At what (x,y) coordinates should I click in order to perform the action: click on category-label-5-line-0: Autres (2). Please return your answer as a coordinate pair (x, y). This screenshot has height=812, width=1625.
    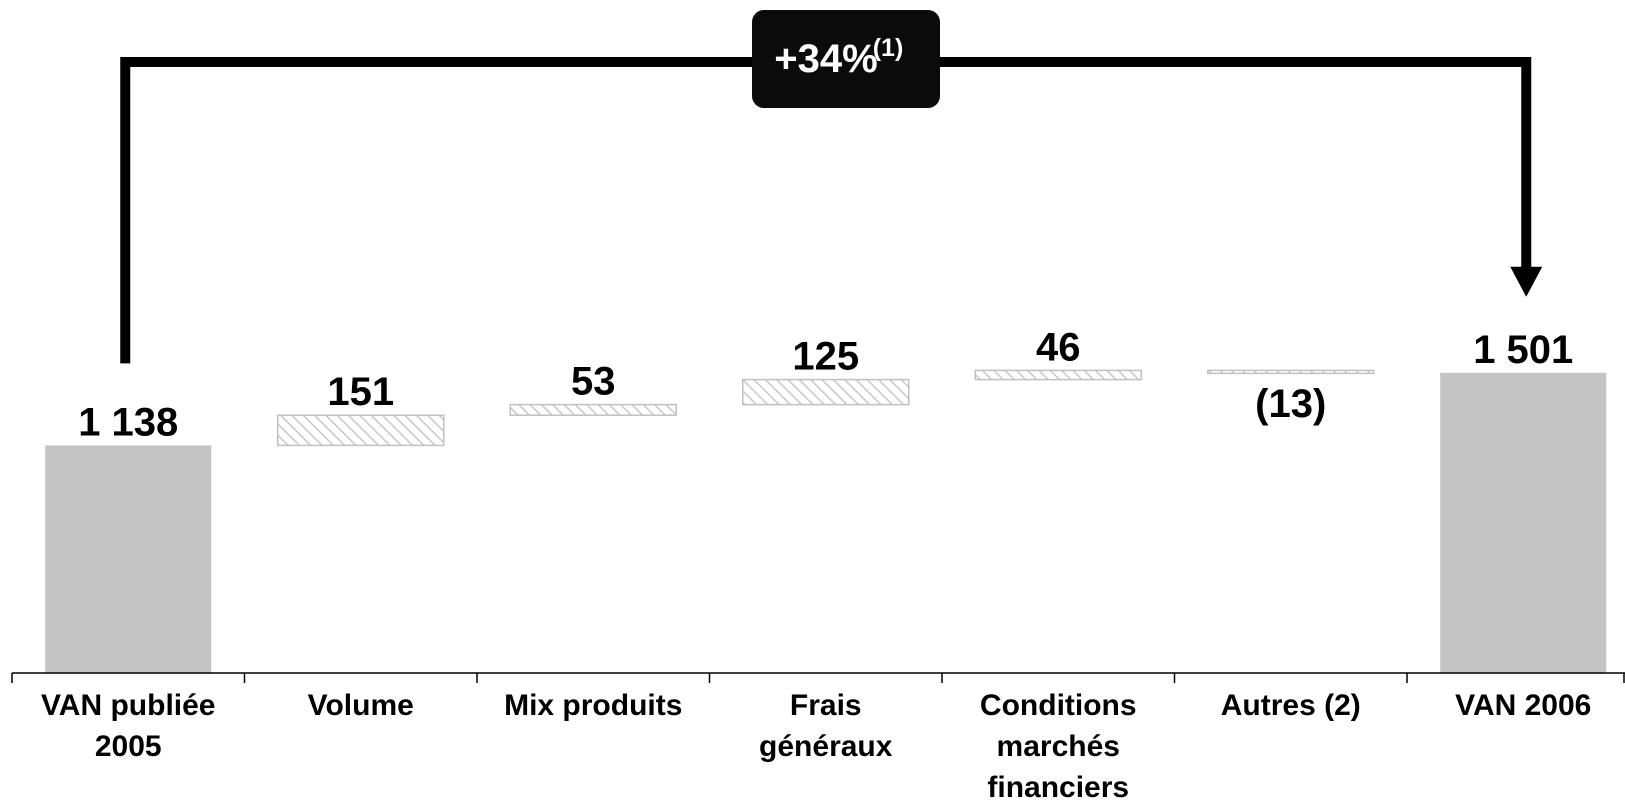
    Looking at the image, I should click on (1291, 705).